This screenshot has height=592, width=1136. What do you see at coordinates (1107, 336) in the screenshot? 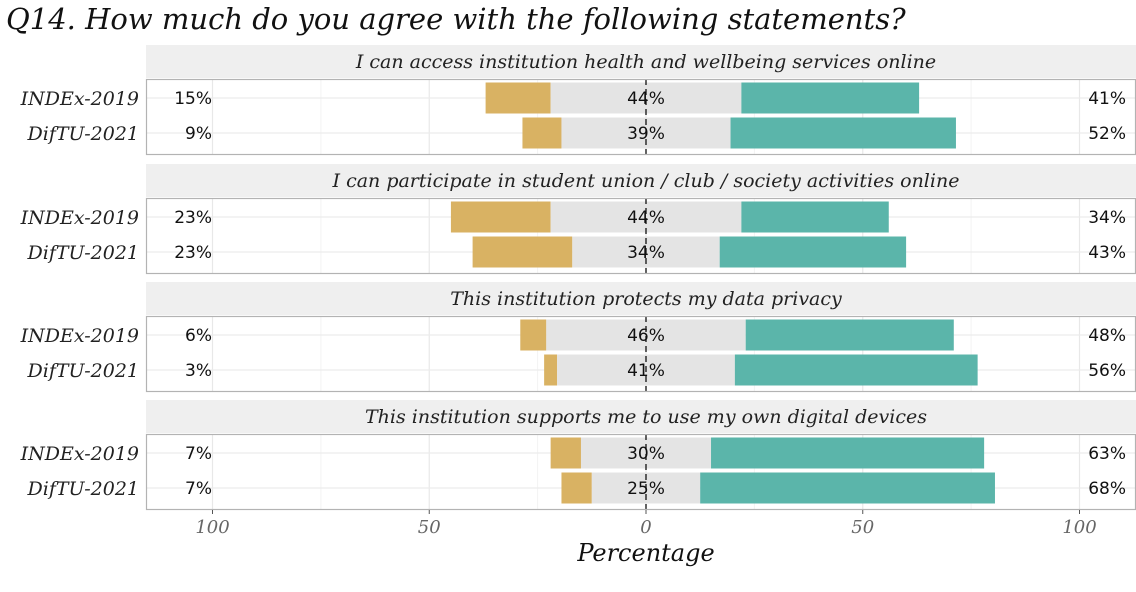
I see `agree-label: 48%` at bounding box center [1107, 336].